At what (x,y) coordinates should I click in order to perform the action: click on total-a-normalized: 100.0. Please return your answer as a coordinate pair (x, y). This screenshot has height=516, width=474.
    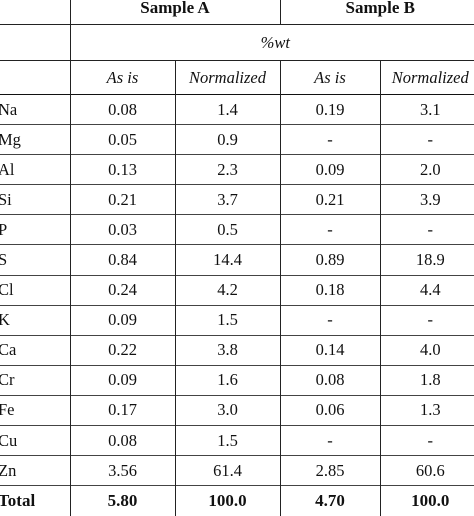
    Looking at the image, I should click on (227, 500).